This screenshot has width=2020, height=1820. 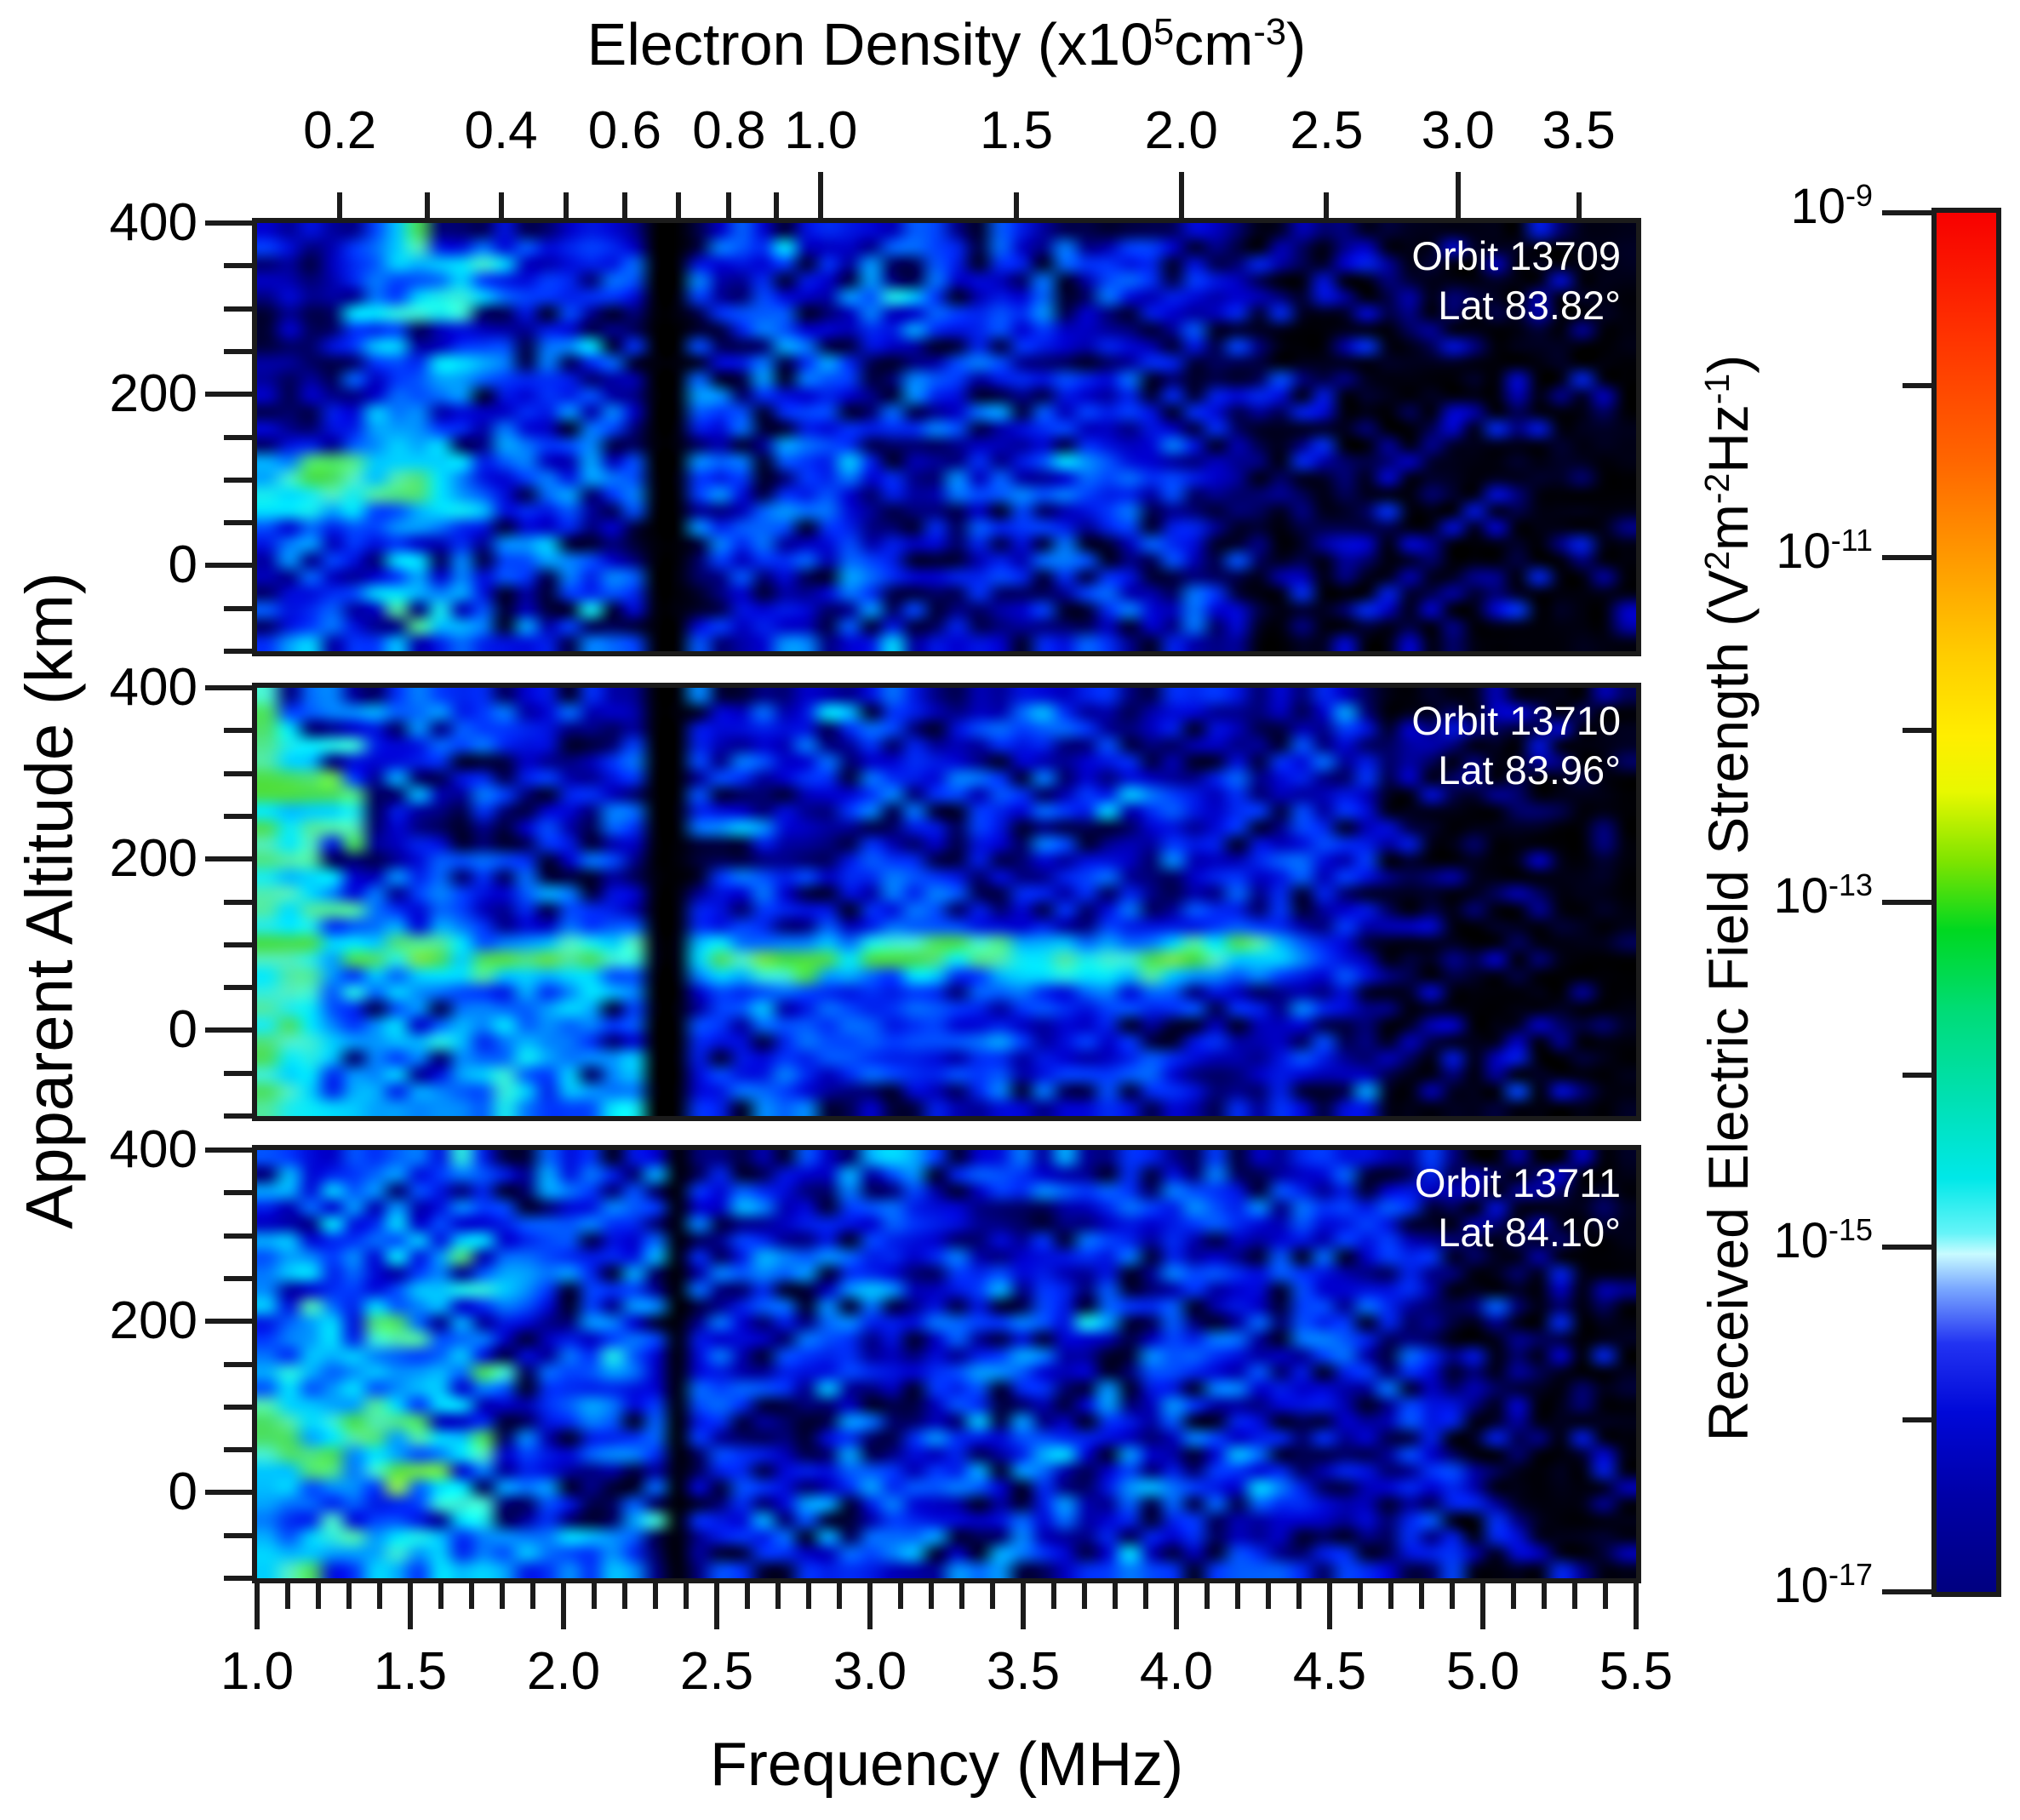 I want to click on x-axis-tick-label: 4.5, so click(x=1329, y=1672).